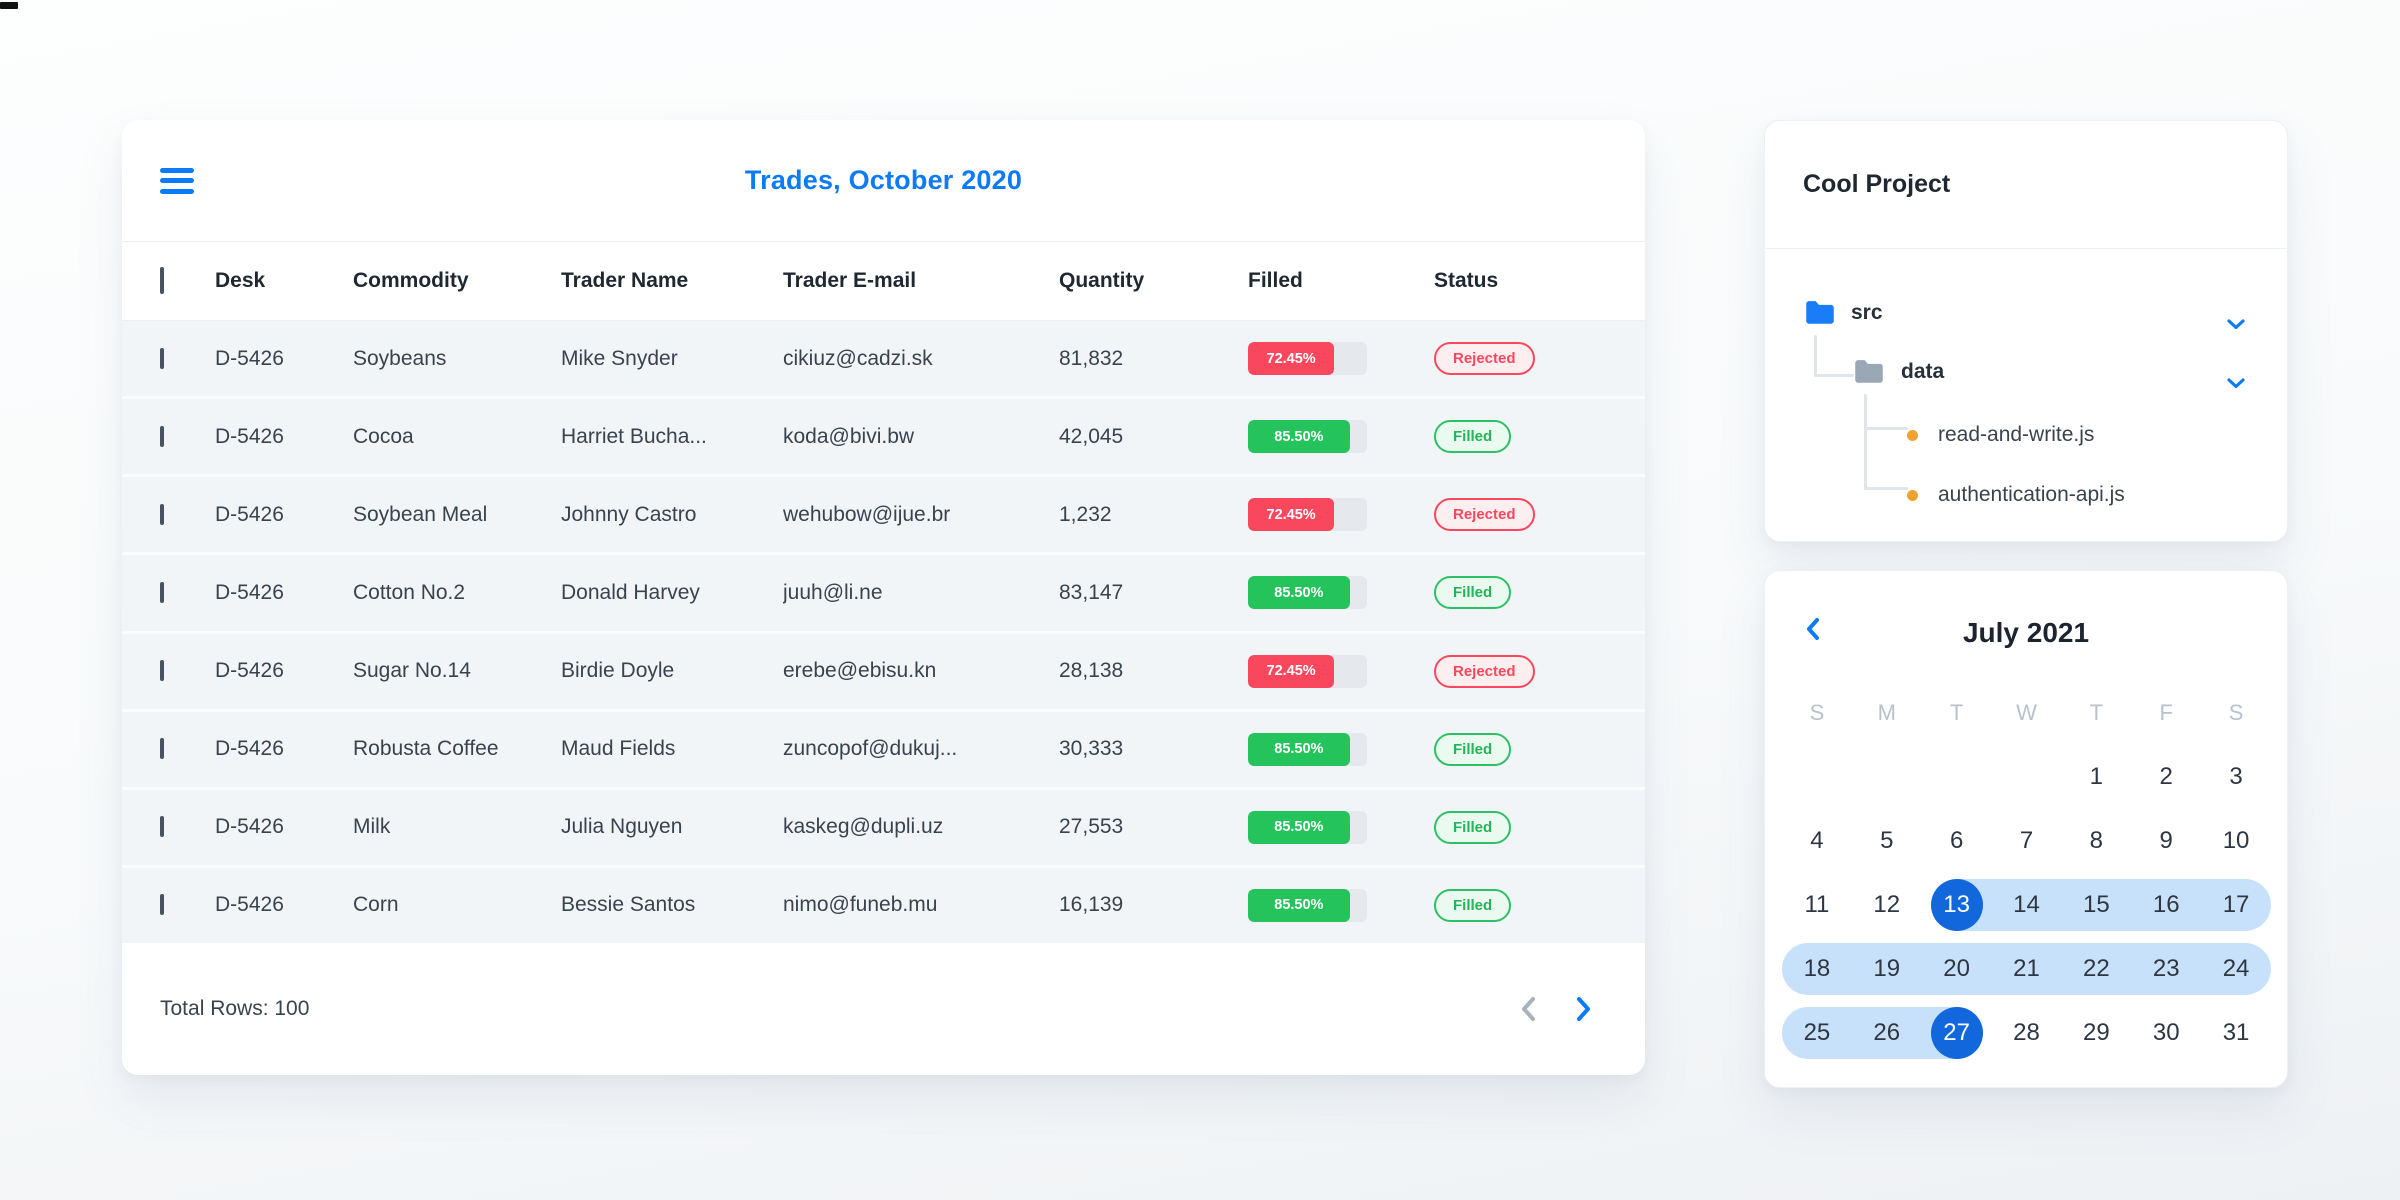 This screenshot has height=1200, width=2400. What do you see at coordinates (372, 827) in the screenshot?
I see `cell-commodity: Milk` at bounding box center [372, 827].